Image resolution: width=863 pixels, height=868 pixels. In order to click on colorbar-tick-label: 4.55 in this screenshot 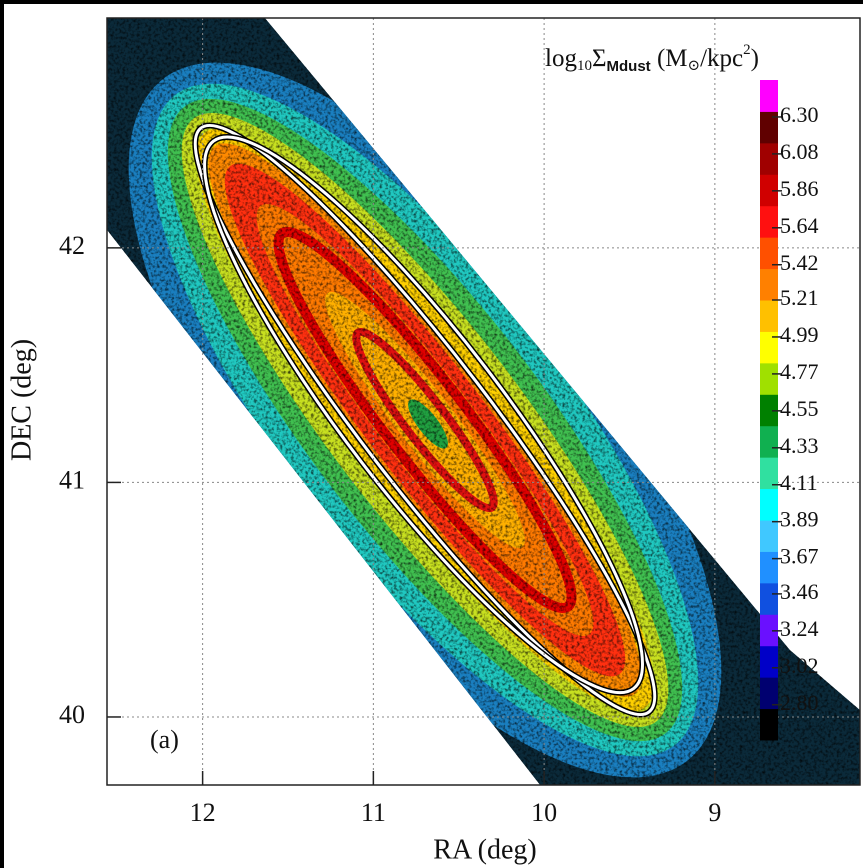, I will do `click(799, 408)`.